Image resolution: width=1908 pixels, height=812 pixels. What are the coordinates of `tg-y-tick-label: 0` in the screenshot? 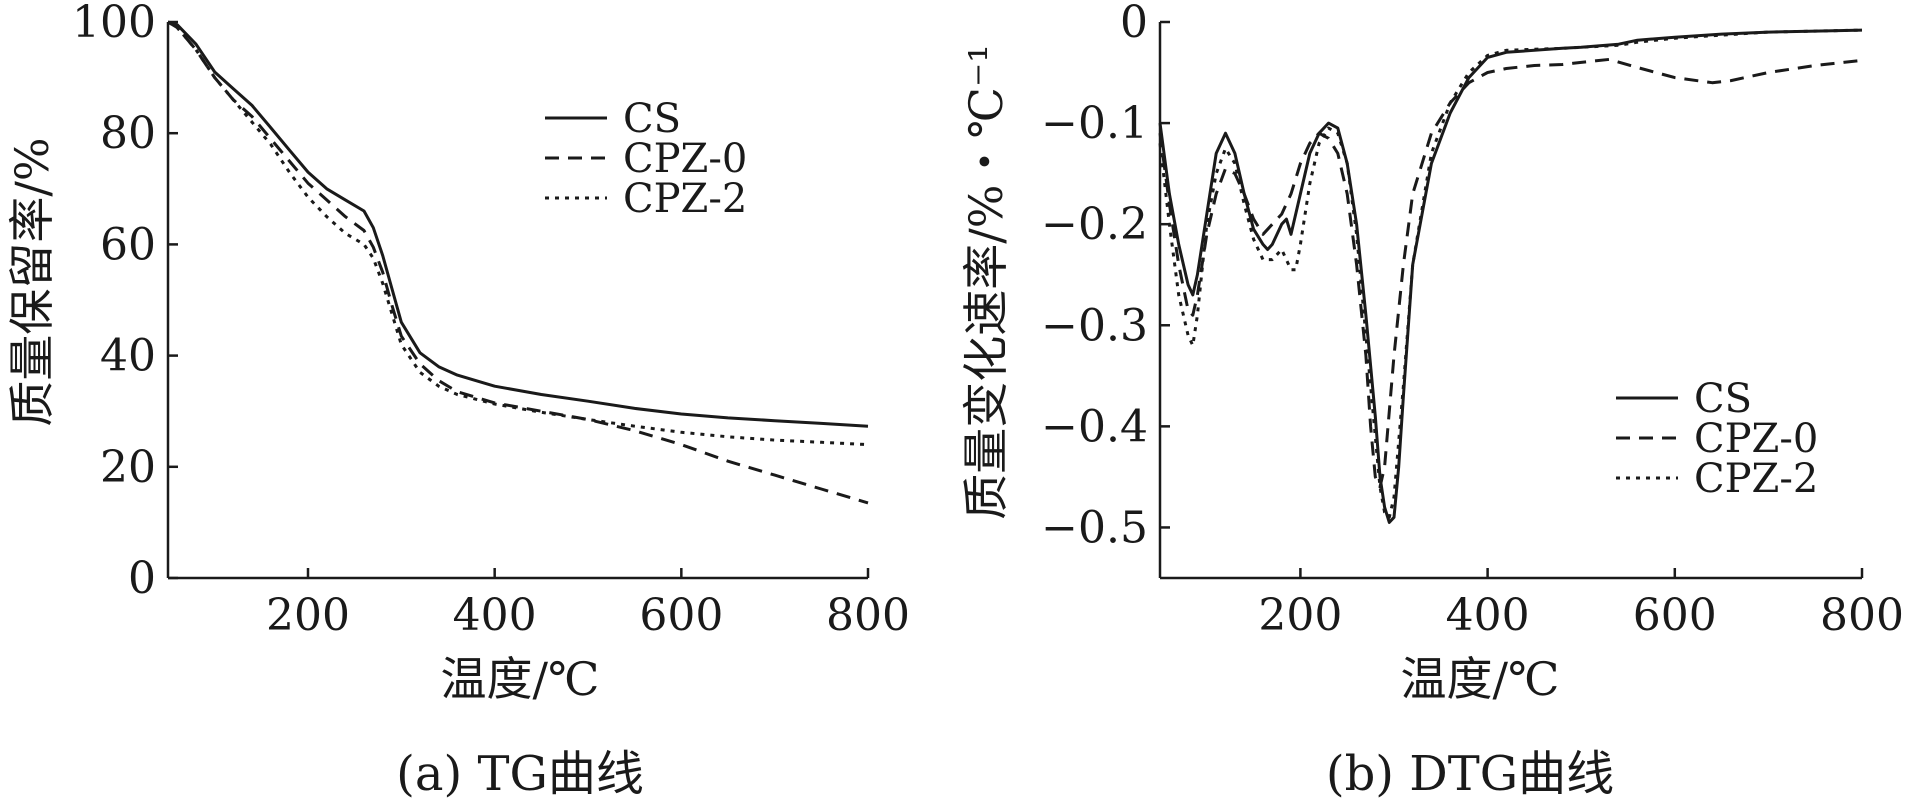 It's located at (142, 578).